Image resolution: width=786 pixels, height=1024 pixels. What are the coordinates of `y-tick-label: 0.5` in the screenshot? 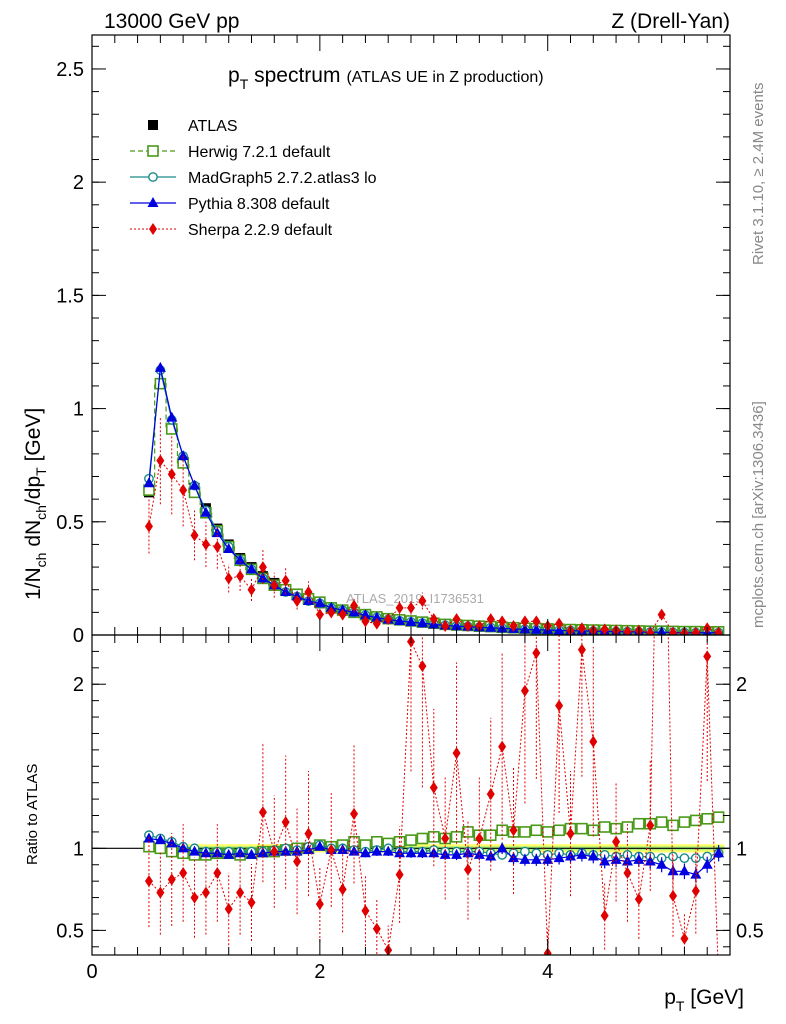 It's located at (70, 523).